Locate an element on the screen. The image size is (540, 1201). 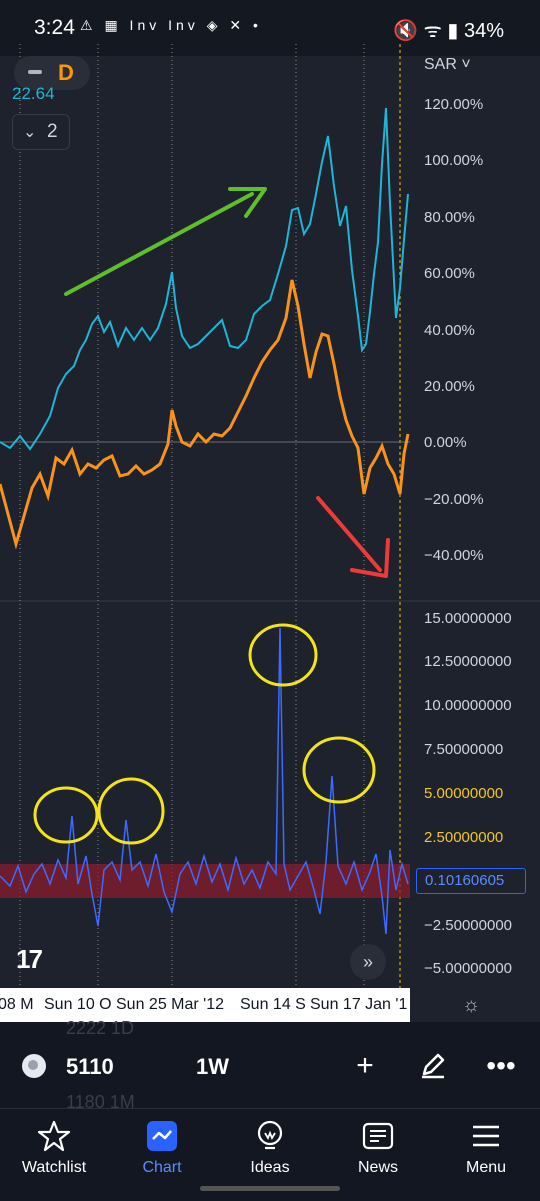
nav-watchlist: Watchlist is located at coordinates (54, 1155).